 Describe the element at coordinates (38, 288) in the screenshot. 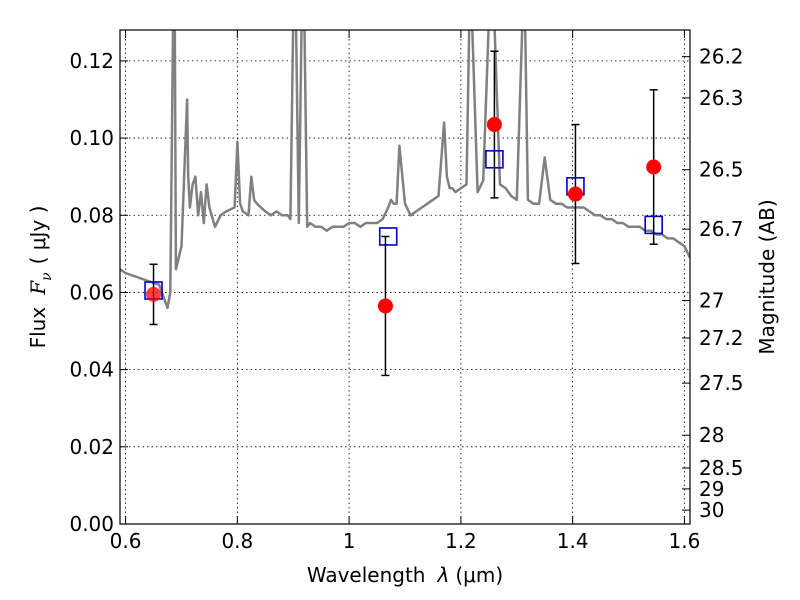

I see `y-axis-label-symbol: F` at that location.